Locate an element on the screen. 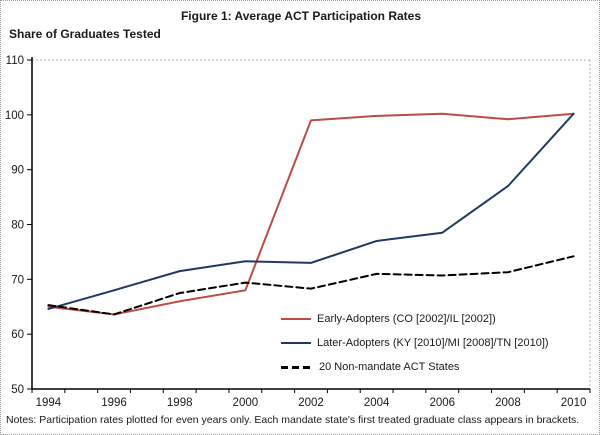 The height and width of the screenshot is (435, 600). y-tick-label: 90 is located at coordinates (17, 171).